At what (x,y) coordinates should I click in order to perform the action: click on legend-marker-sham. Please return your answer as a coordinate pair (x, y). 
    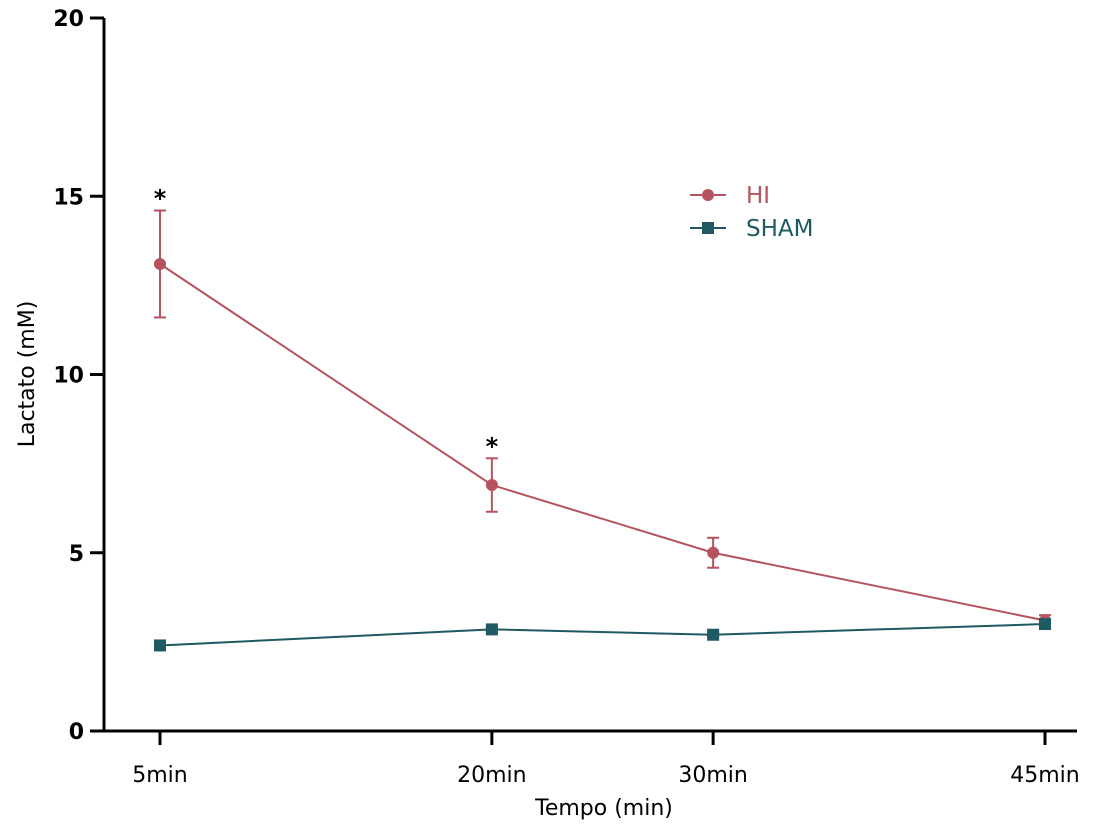
    Looking at the image, I should click on (708, 228).